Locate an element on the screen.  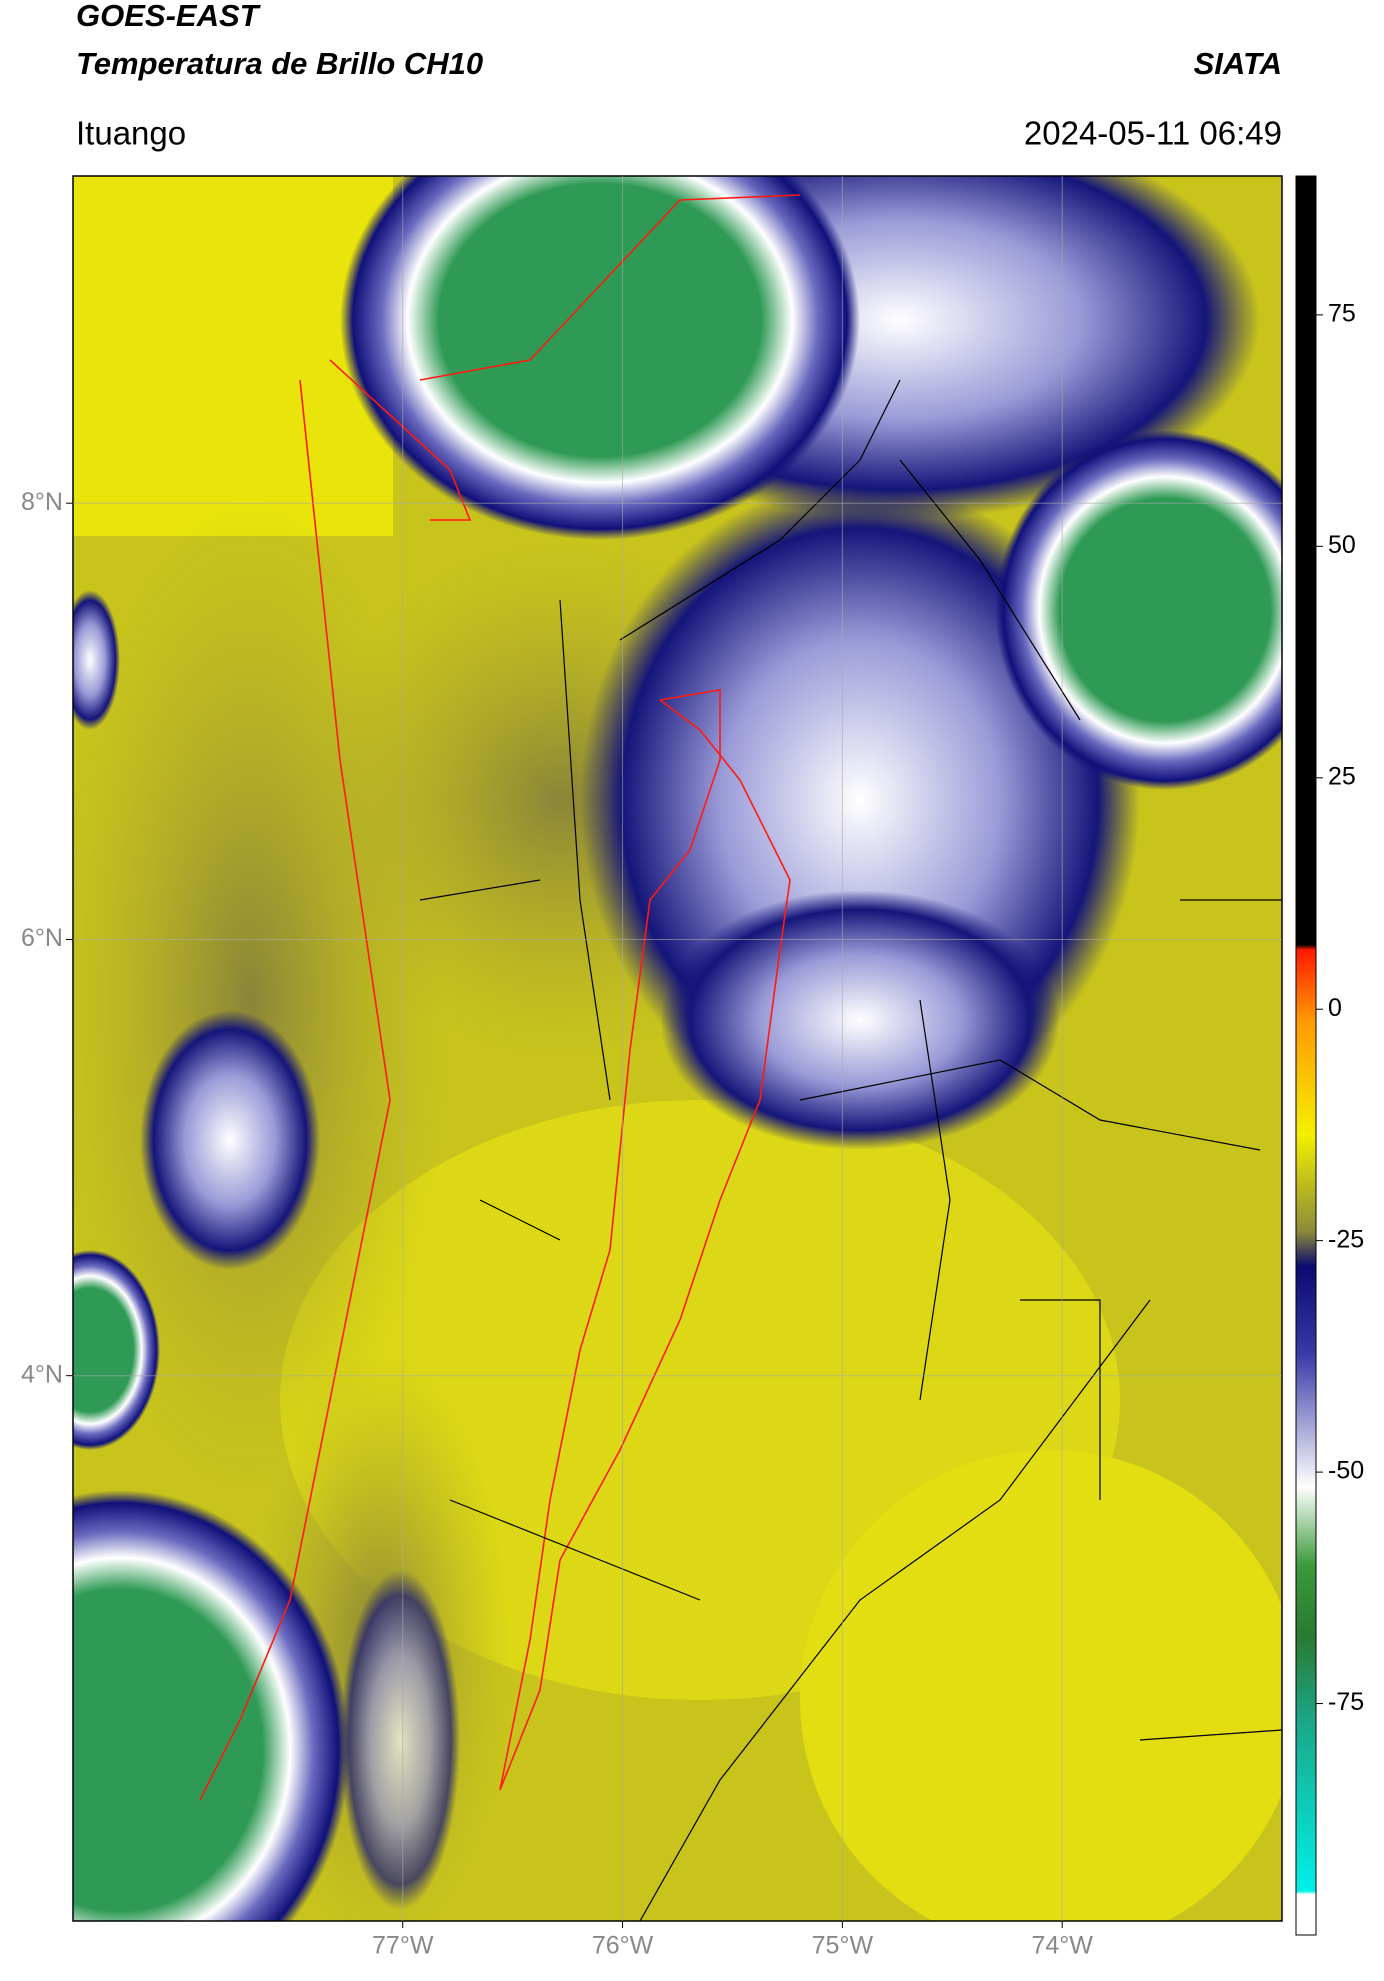
x-tick-label: 76°W is located at coordinates (623, 1946).